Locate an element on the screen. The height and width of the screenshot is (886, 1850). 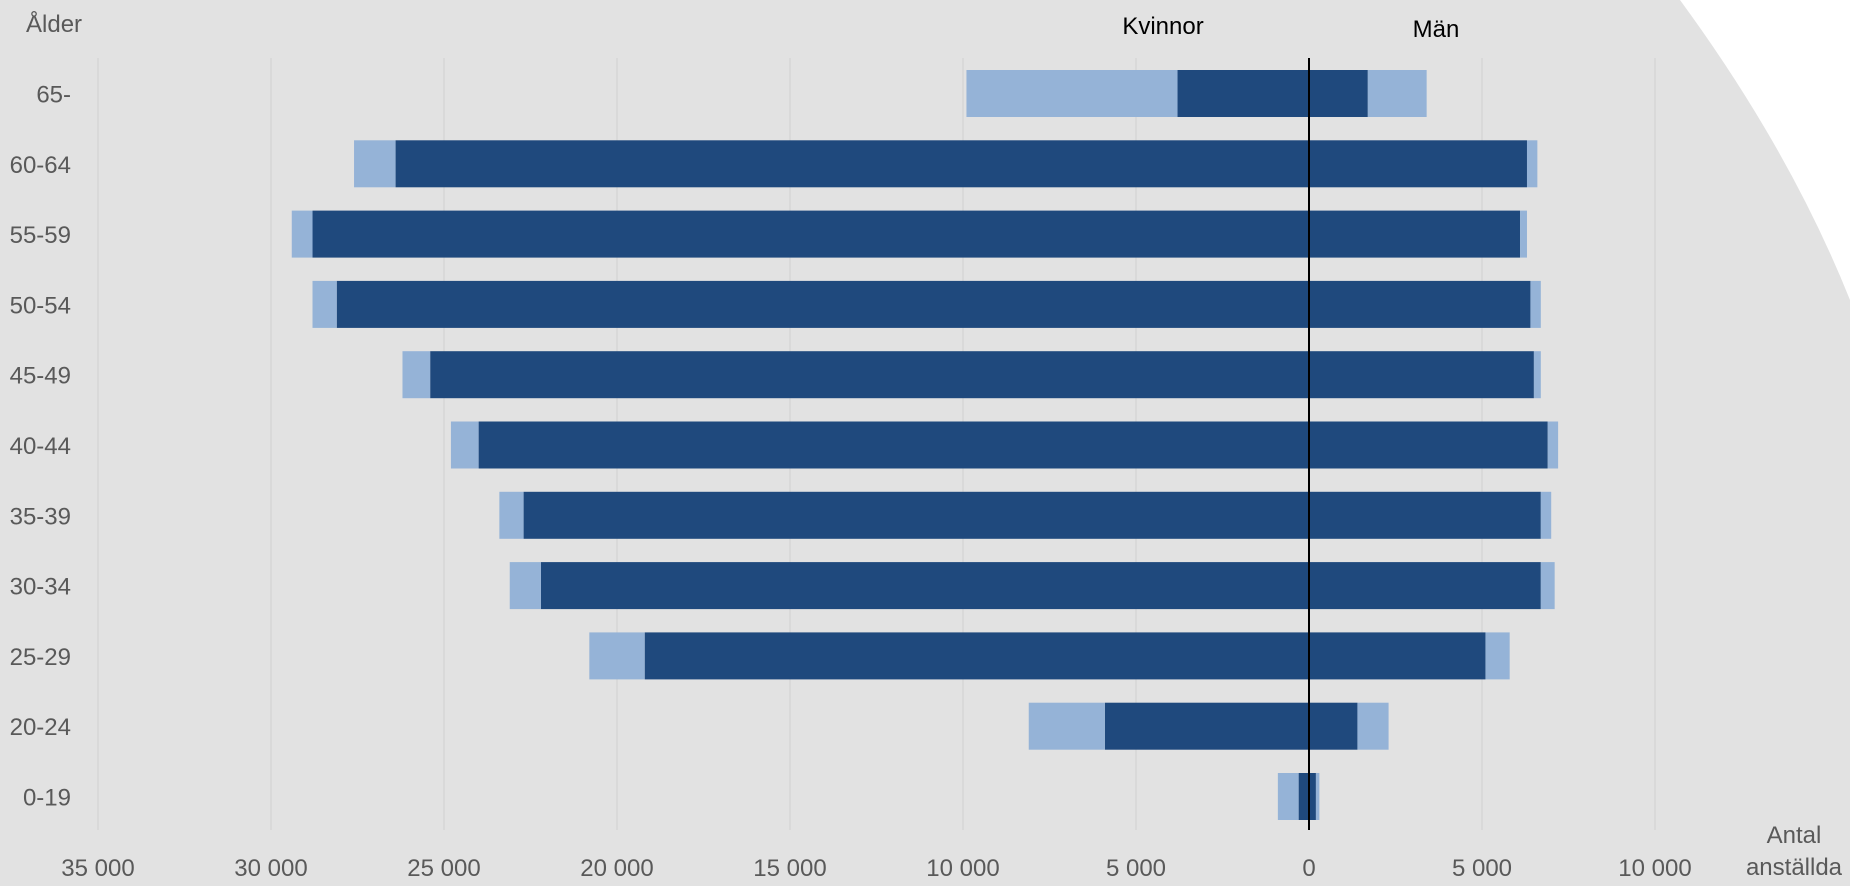
x-axis-title-line1: Antal is located at coordinates (1794, 835).